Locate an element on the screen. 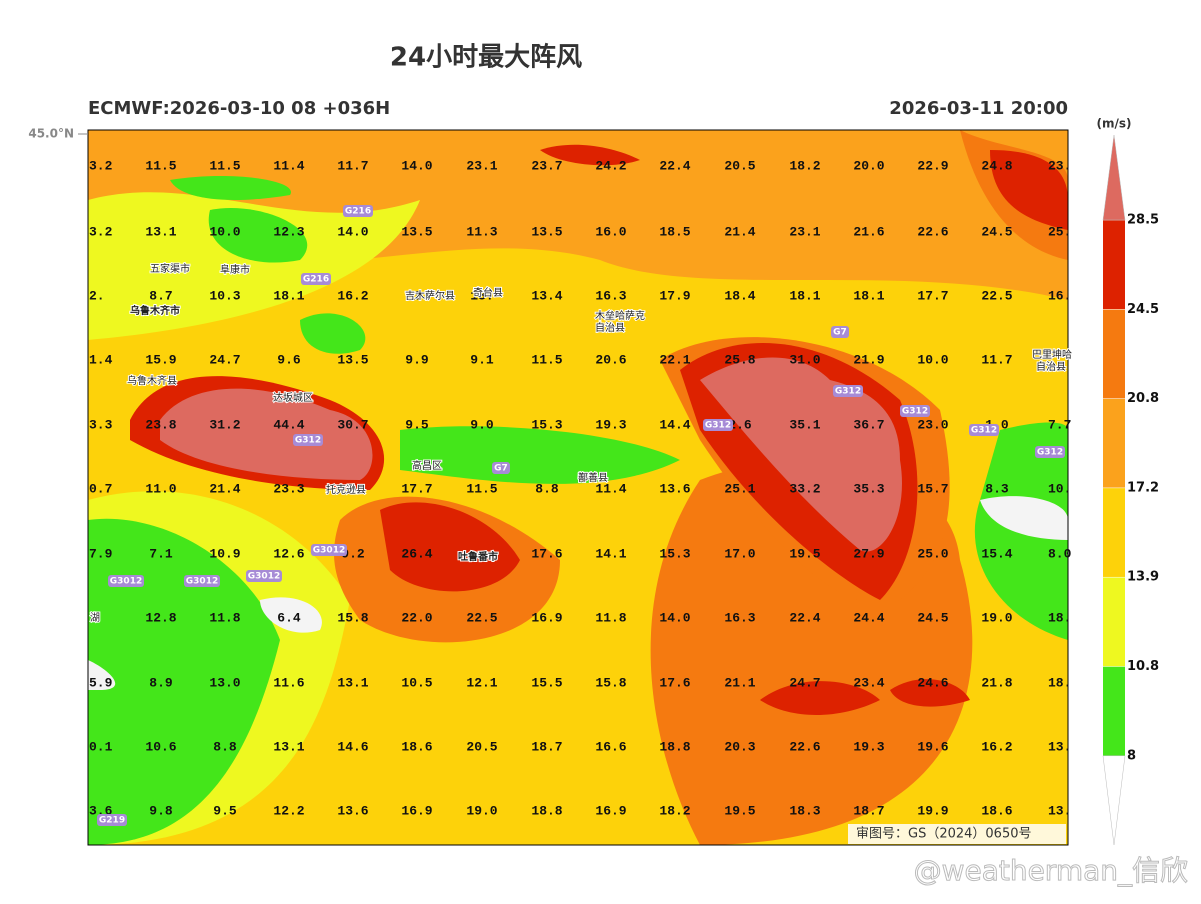 The width and height of the screenshot is (1201, 904). grid-value: 31.2 is located at coordinates (224, 424).